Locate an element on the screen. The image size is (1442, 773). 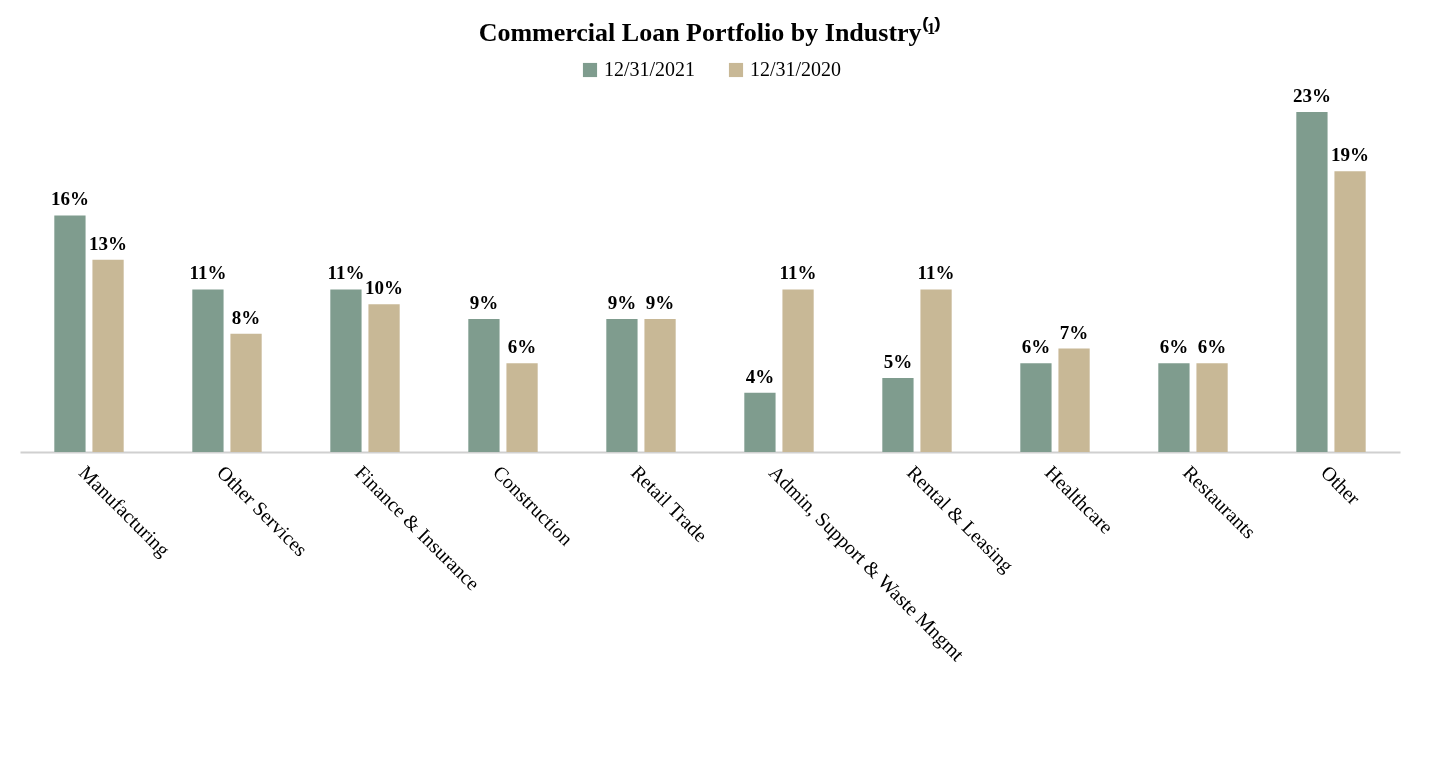
data-label: 16% is located at coordinates (69, 199).